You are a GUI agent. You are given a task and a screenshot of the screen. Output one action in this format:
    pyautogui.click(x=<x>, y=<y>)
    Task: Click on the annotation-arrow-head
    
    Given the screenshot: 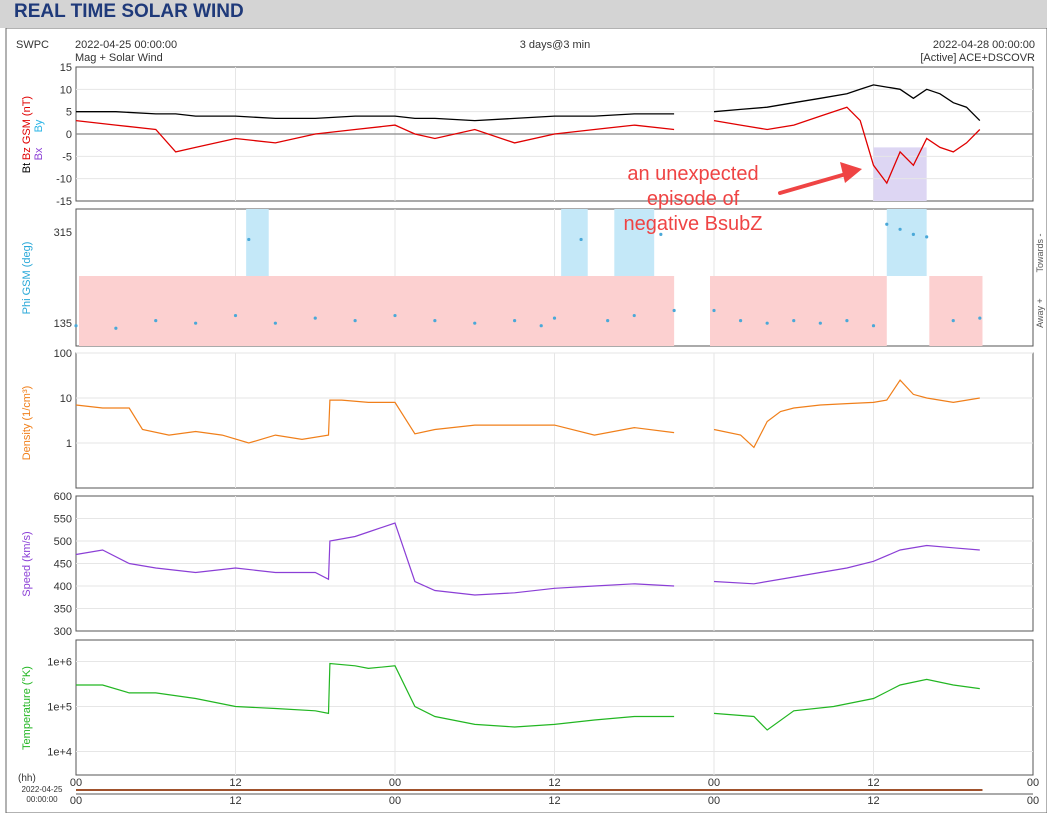 What is the action you would take?
    pyautogui.click(x=851, y=172)
    